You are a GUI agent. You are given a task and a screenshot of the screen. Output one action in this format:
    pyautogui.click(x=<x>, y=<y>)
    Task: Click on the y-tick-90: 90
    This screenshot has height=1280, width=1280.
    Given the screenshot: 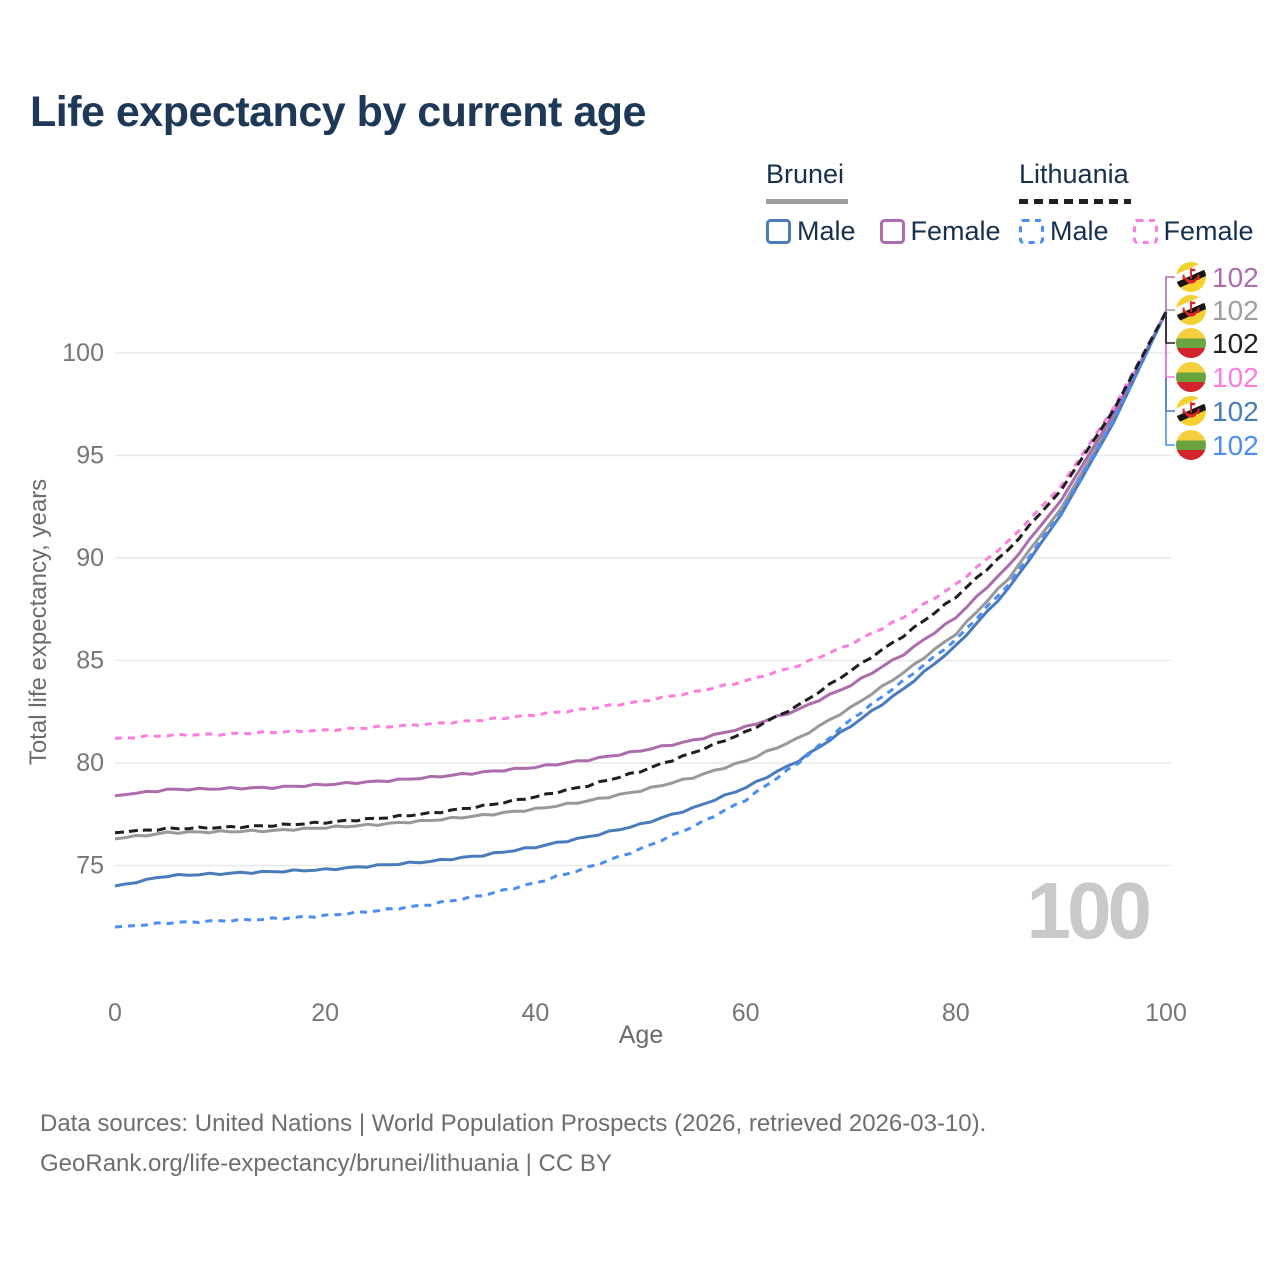 What is the action you would take?
    pyautogui.click(x=90, y=558)
    